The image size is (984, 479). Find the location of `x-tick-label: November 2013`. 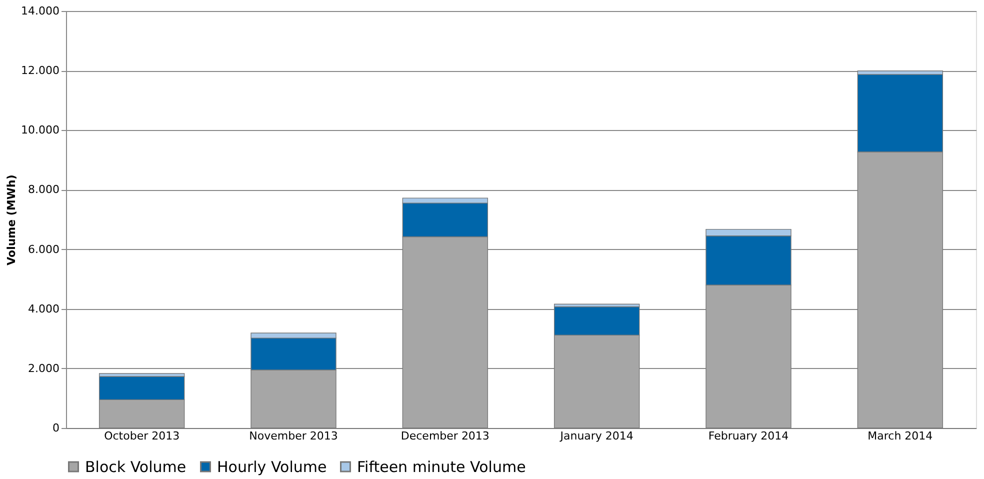

x-tick-label: November 2013 is located at coordinates (293, 436).